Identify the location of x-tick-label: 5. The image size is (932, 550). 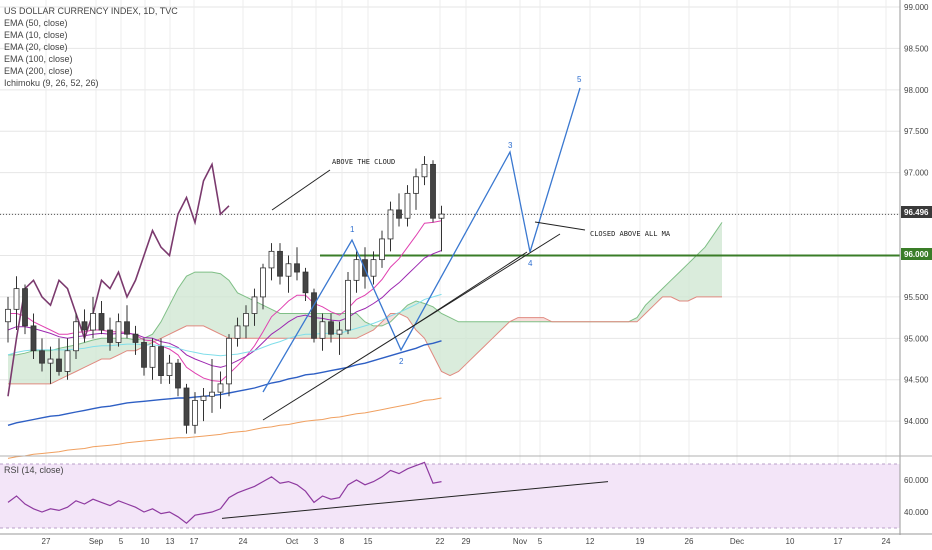
(121, 541).